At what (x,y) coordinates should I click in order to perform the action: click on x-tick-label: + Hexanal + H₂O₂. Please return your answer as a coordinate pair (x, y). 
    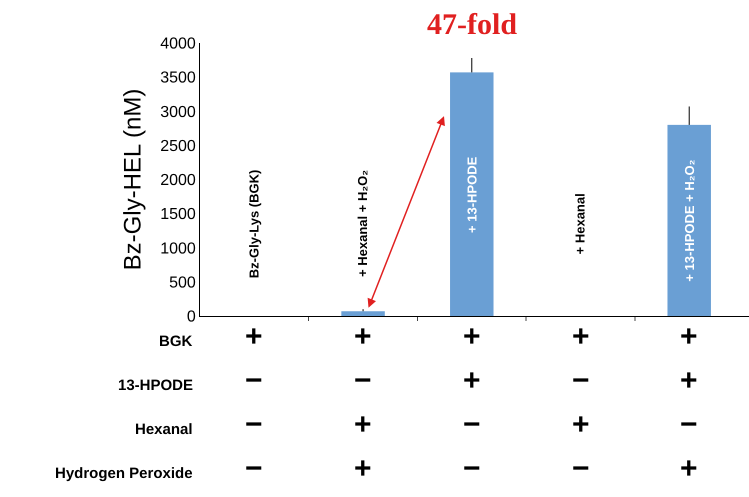
    Looking at the image, I should click on (362, 223).